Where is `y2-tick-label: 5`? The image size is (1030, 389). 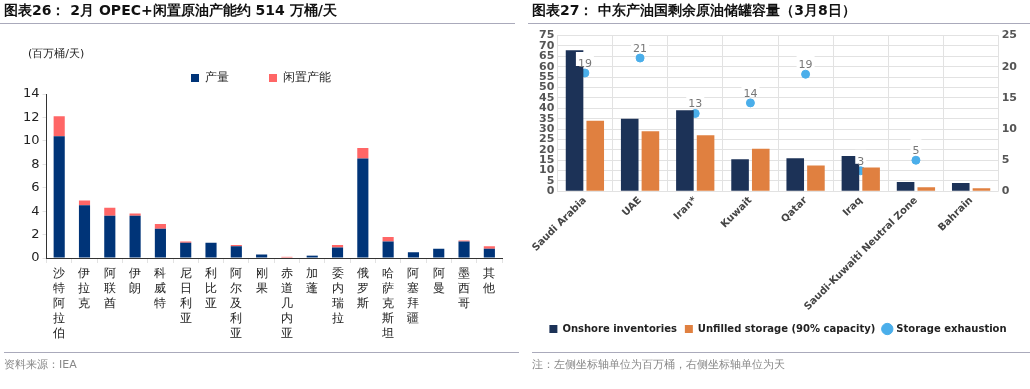
y2-tick-label: 5 is located at coordinates (1005, 160).